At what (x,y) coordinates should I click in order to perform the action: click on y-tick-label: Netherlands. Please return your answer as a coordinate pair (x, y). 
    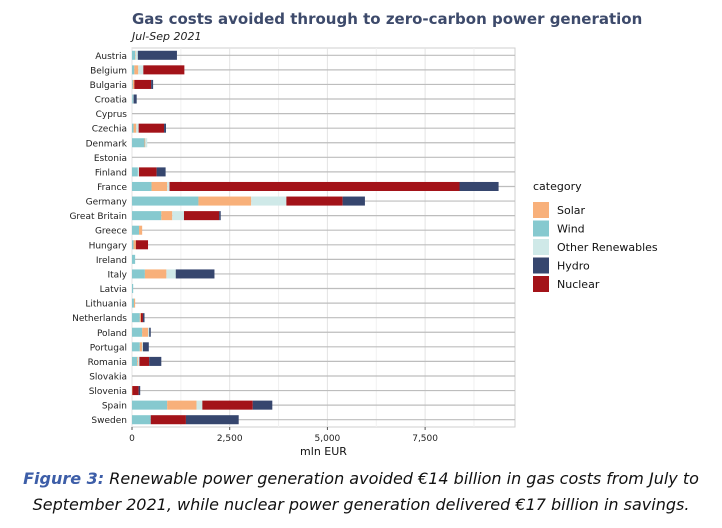
    Looking at the image, I should click on (99, 319).